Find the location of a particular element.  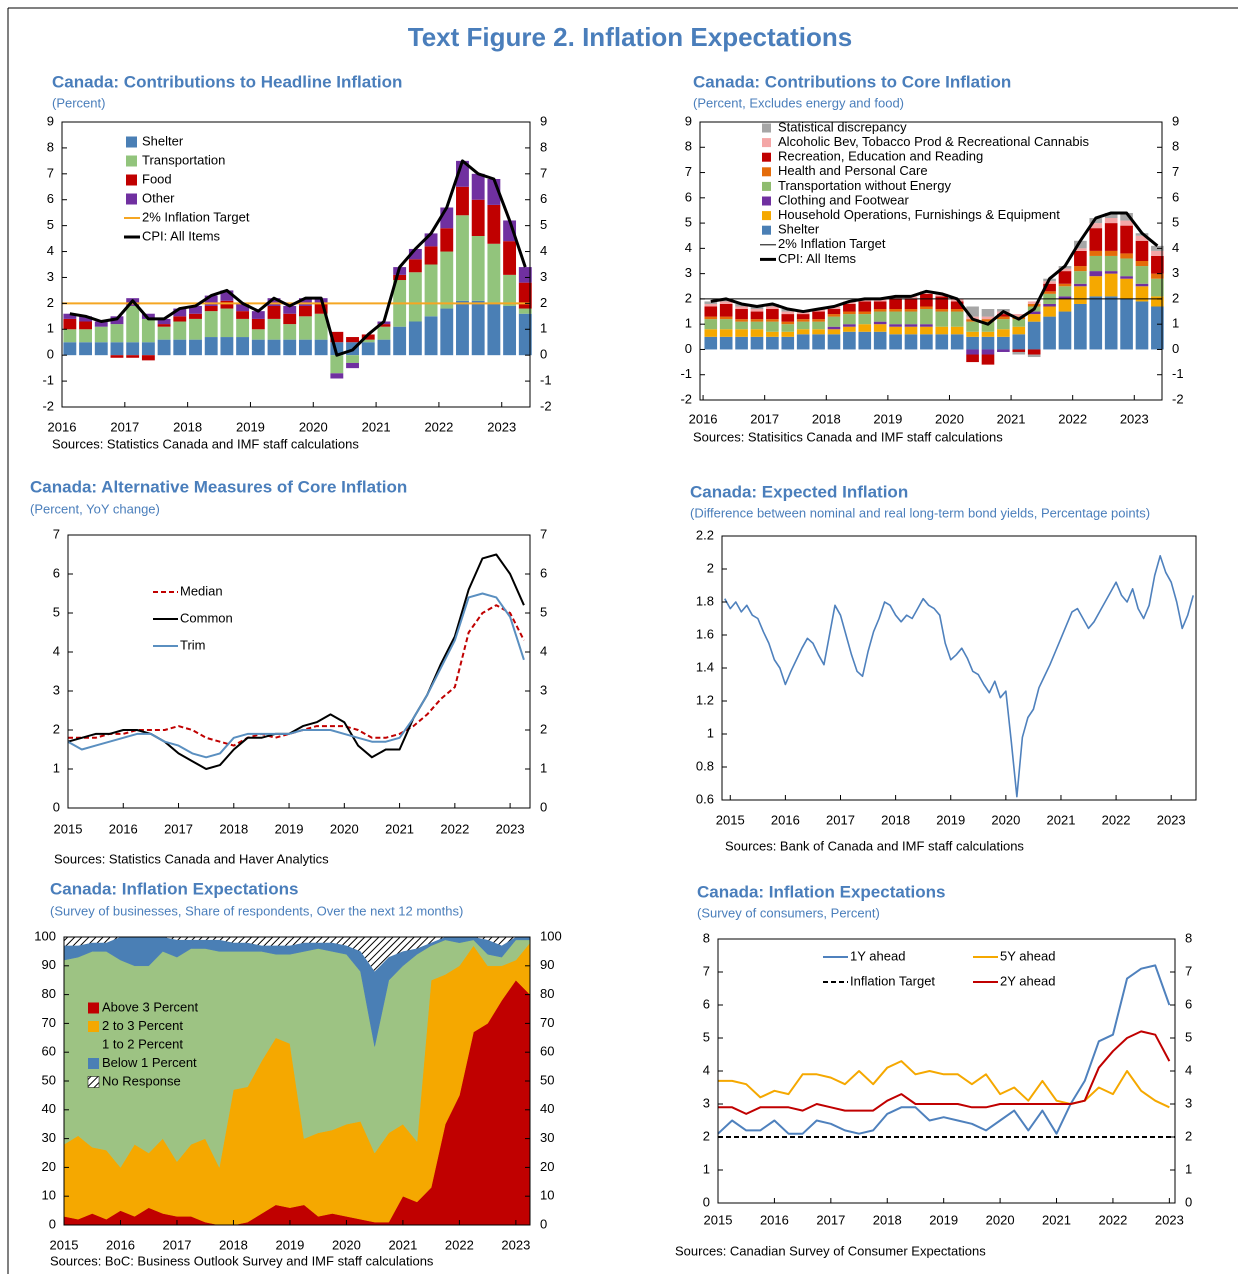

x-tick-label: 2020 is located at coordinates (1000, 1219).